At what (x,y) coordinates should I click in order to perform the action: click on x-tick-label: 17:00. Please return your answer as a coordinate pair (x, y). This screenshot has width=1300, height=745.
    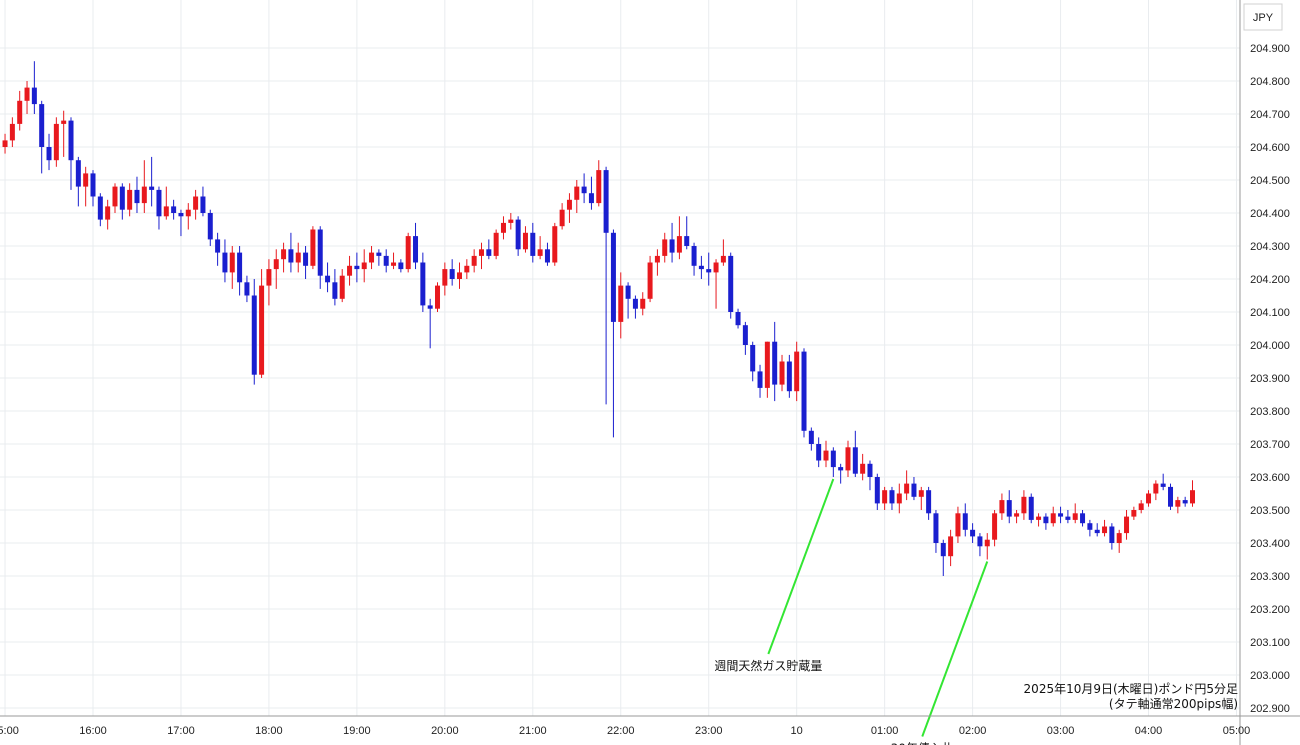
    Looking at the image, I should click on (181, 731).